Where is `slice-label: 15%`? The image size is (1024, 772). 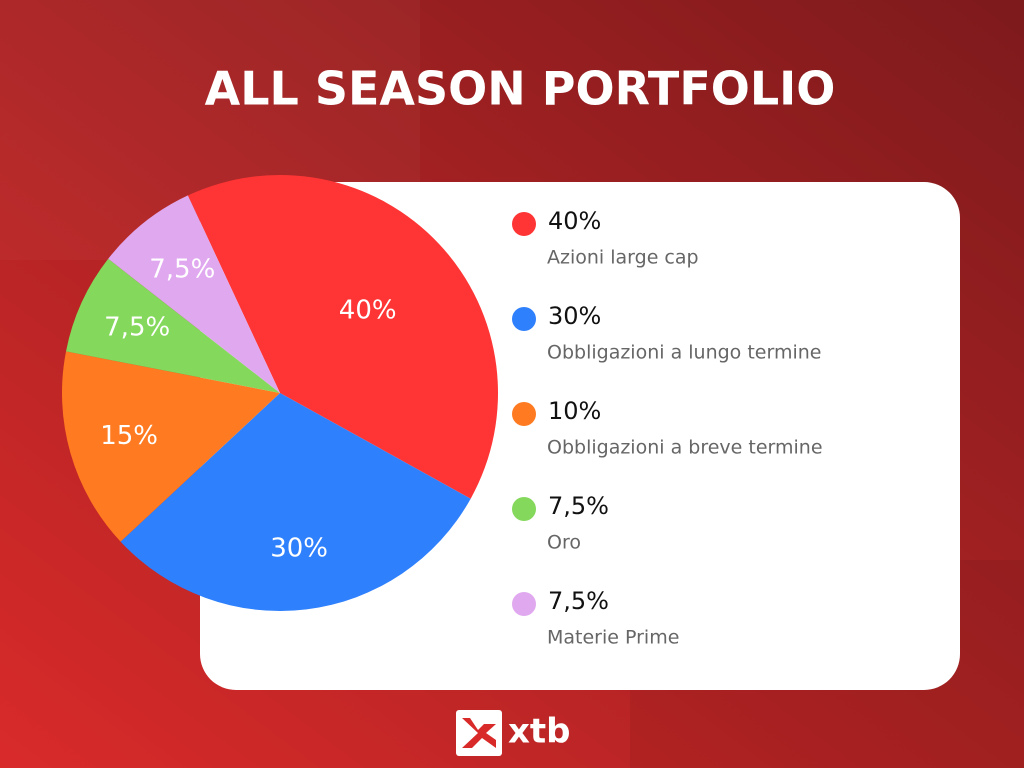 slice-label: 15% is located at coordinates (129, 436).